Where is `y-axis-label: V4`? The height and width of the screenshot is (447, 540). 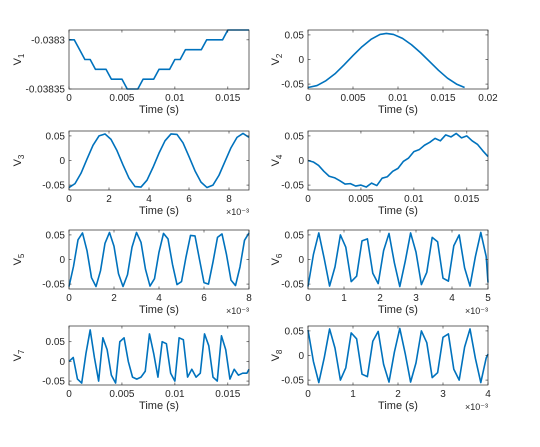
y-axis-label: V4 is located at coordinates (277, 160).